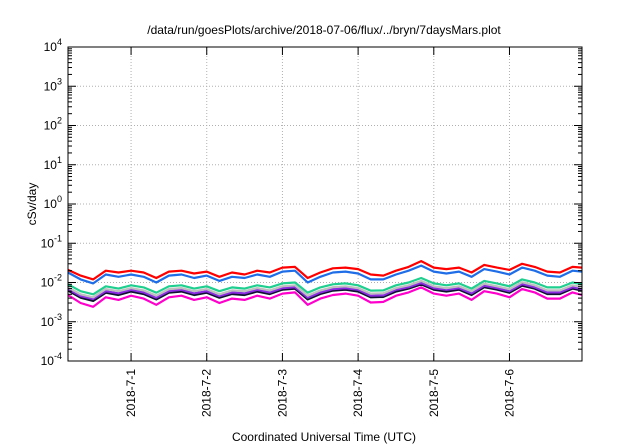 Image resolution: width=640 pixels, height=448 pixels. Describe the element at coordinates (53, 84) in the screenshot. I see `y-tick-label: 10³` at that location.